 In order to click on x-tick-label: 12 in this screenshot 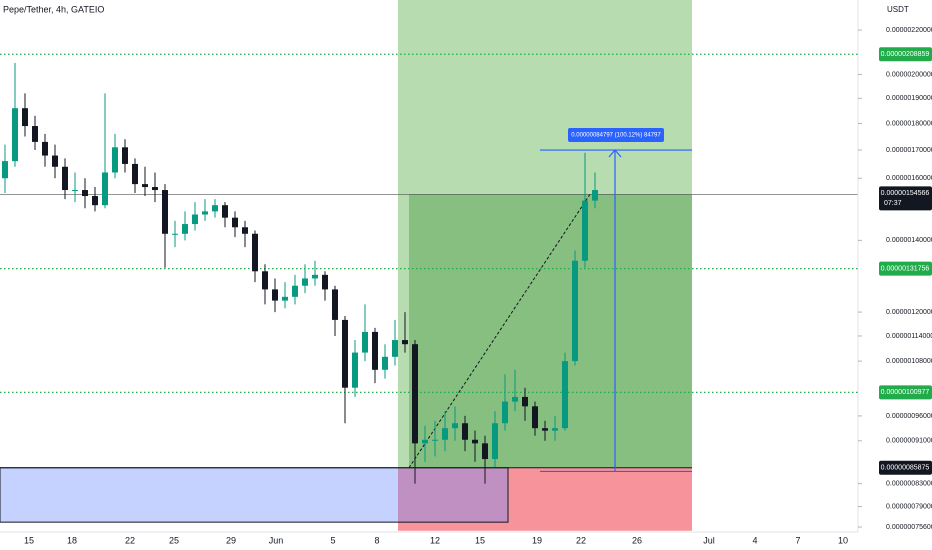, I will do `click(435, 540)`.